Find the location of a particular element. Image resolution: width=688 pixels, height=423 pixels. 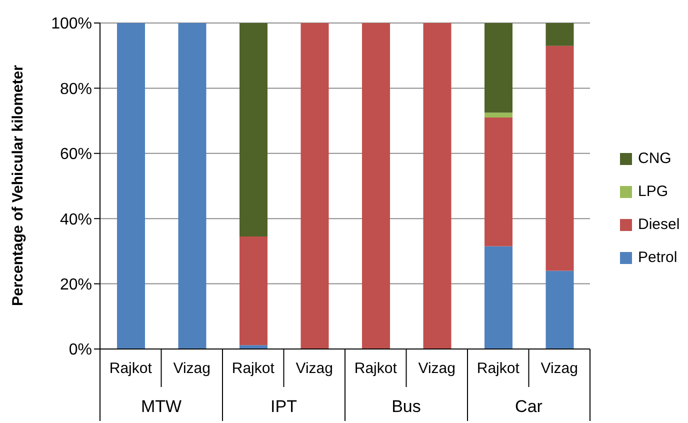

y-tick-label: 0% is located at coordinates (80, 350).